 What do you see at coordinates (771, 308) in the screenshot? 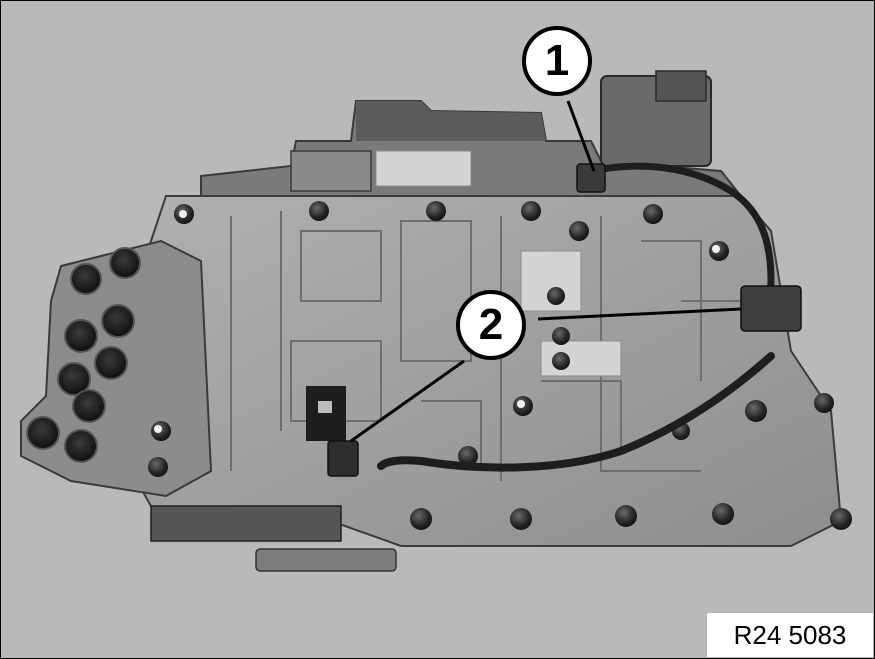
I see `connector-right` at bounding box center [771, 308].